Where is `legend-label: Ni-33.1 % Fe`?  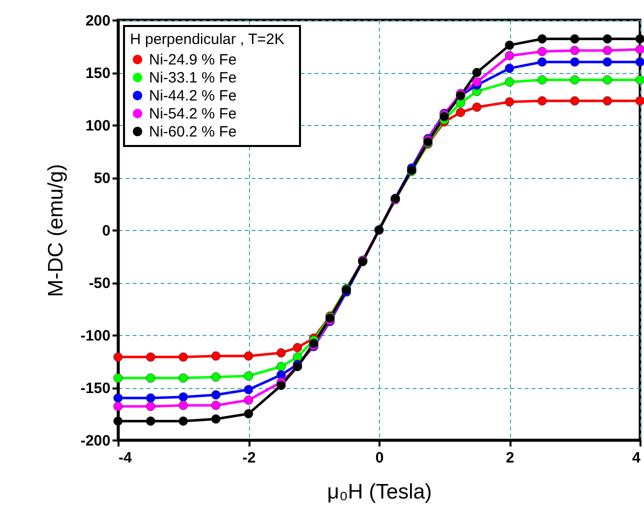
legend-label: Ni-33.1 % Fe is located at coordinates (193, 78).